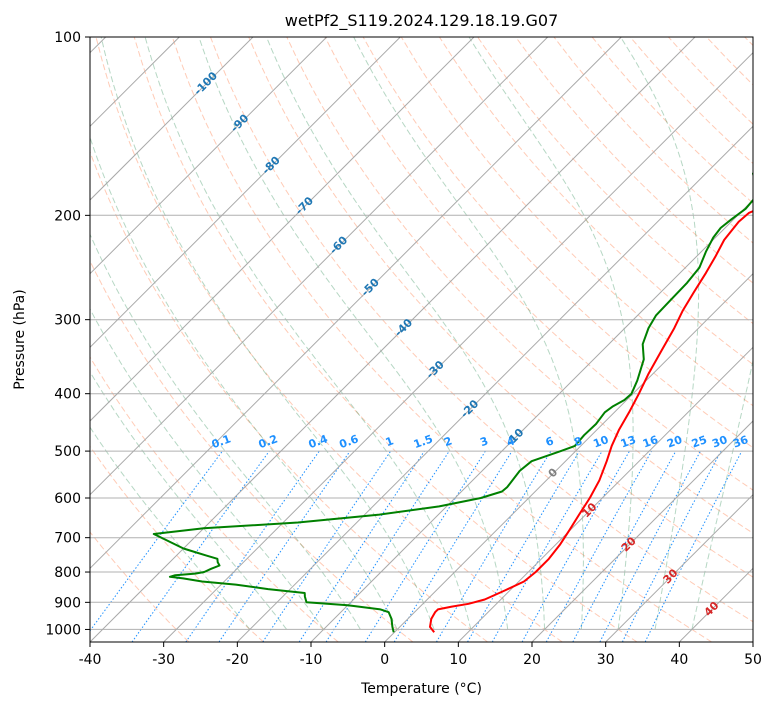 Image resolution: width=775 pixels, height=708 pixels. What do you see at coordinates (448, 441) in the screenshot?
I see `mixing-ratio-label: 2` at bounding box center [448, 441].